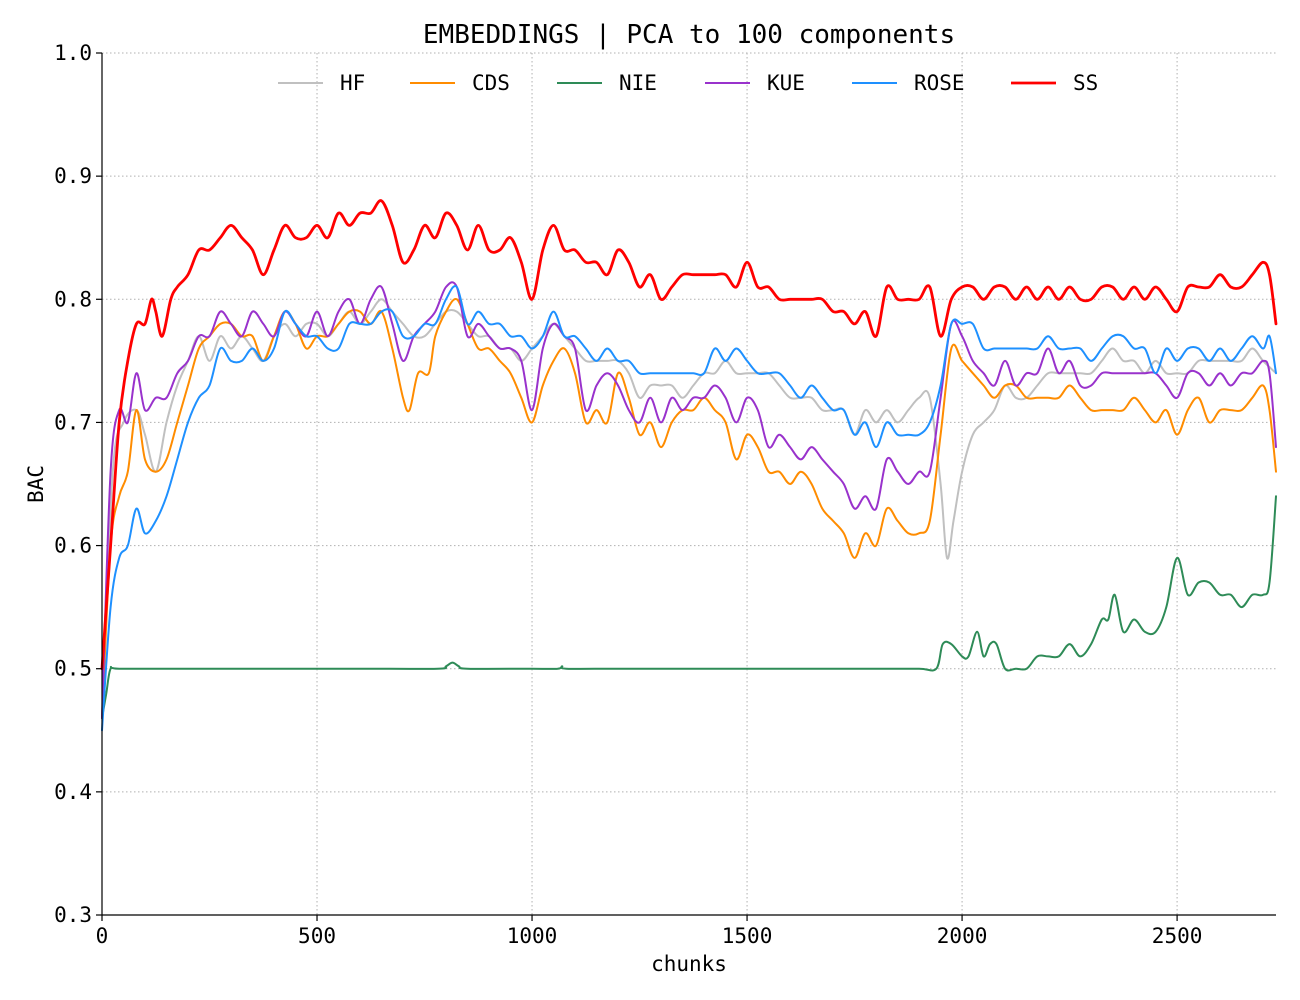 This screenshot has width=1300, height=1000. Describe the element at coordinates (1085, 83) in the screenshot. I see `legend-label: SS` at that location.